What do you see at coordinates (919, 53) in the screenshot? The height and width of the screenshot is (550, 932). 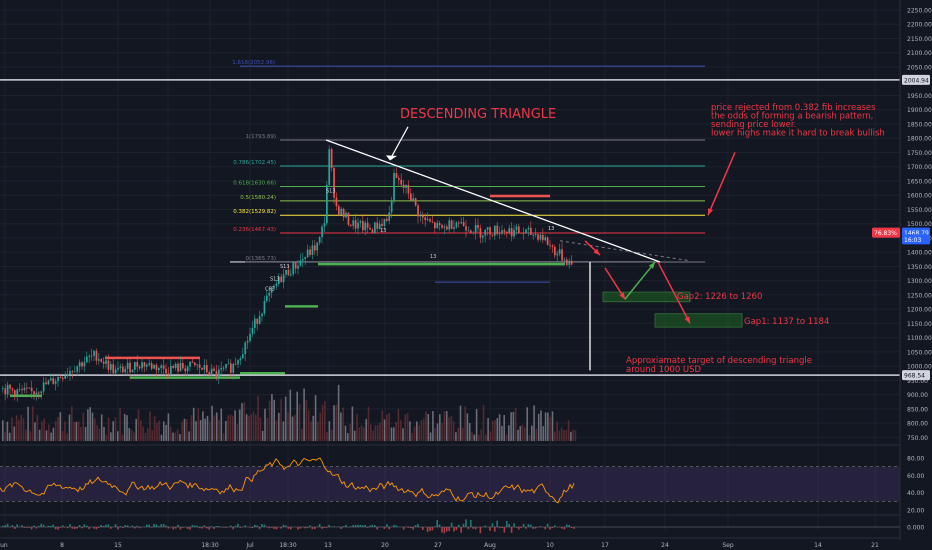 I see `price-tick-label: 2100.00` at bounding box center [919, 53].